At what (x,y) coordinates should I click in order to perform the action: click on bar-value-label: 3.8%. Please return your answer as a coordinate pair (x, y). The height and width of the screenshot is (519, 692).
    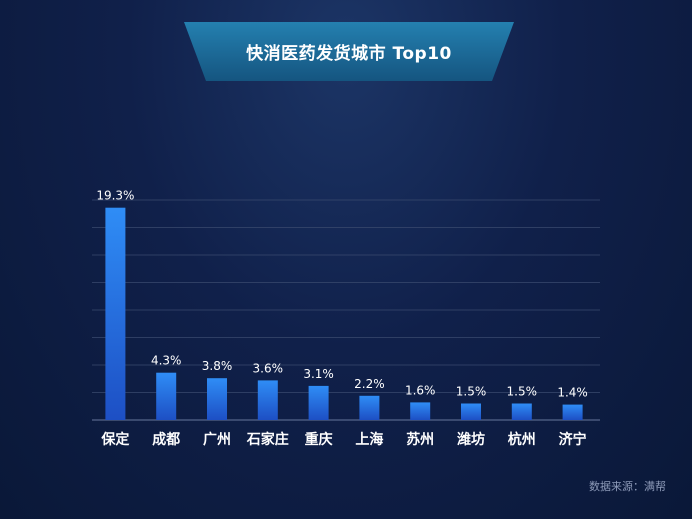
    Looking at the image, I should click on (217, 366).